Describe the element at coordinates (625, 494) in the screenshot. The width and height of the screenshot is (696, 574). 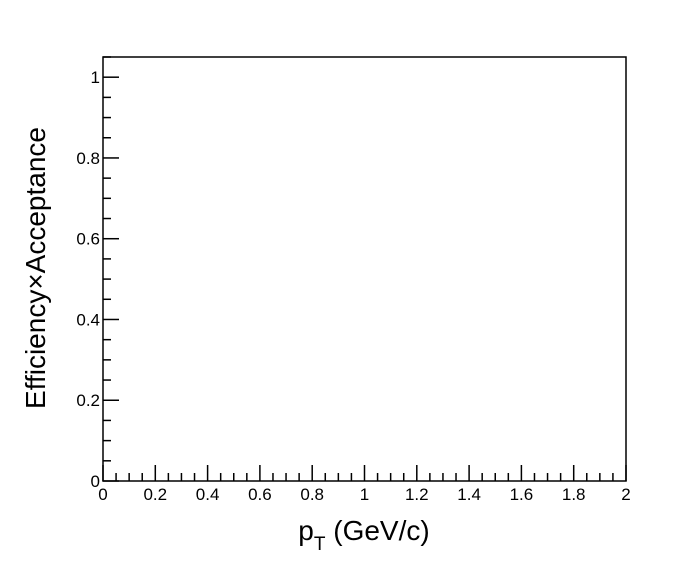
I see `x-tick-label: 2` at that location.